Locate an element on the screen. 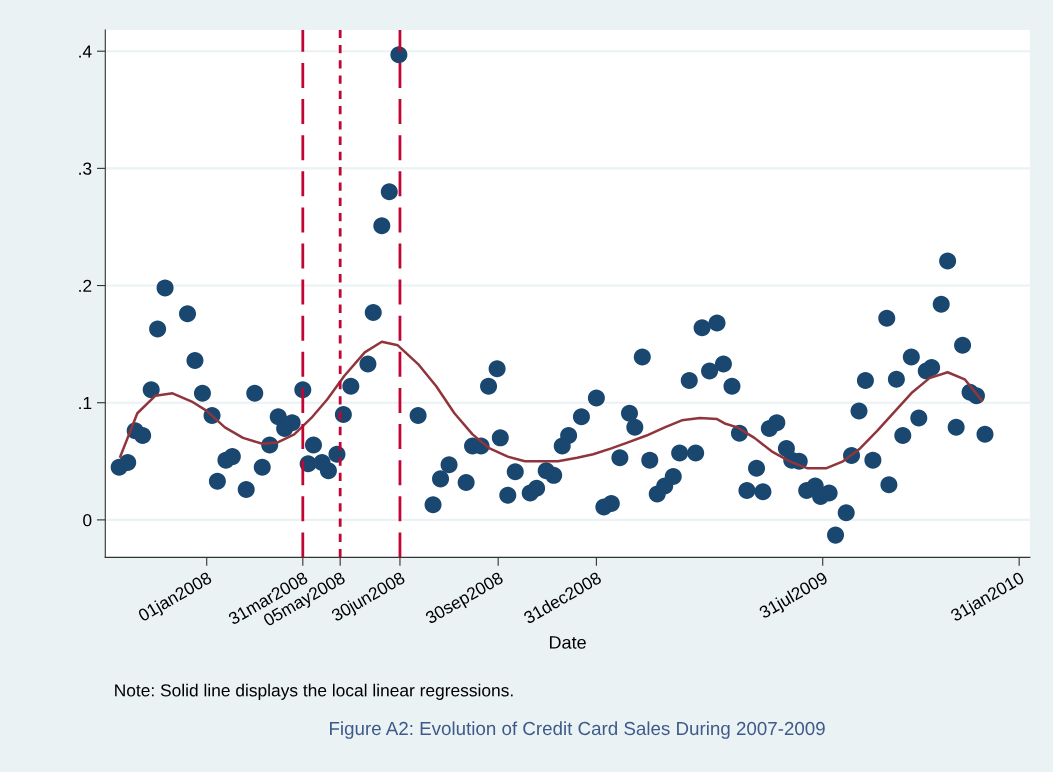  y-tick-label: .1 is located at coordinates (85, 403).